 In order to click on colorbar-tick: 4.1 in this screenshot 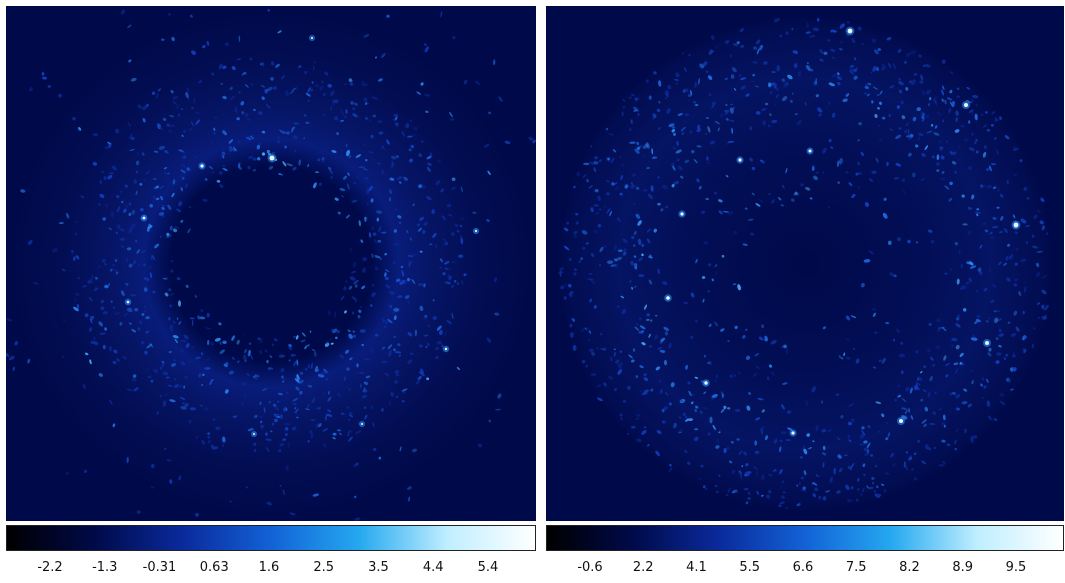, I will do `click(696, 567)`.